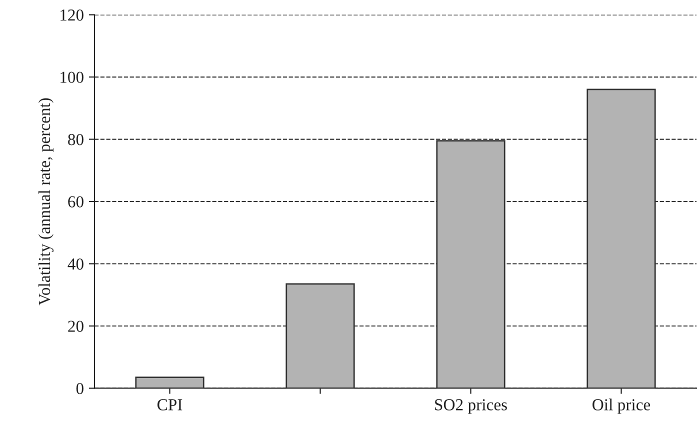 This screenshot has height=422, width=700. I want to click on x-tick-label: Oil price, so click(621, 406).